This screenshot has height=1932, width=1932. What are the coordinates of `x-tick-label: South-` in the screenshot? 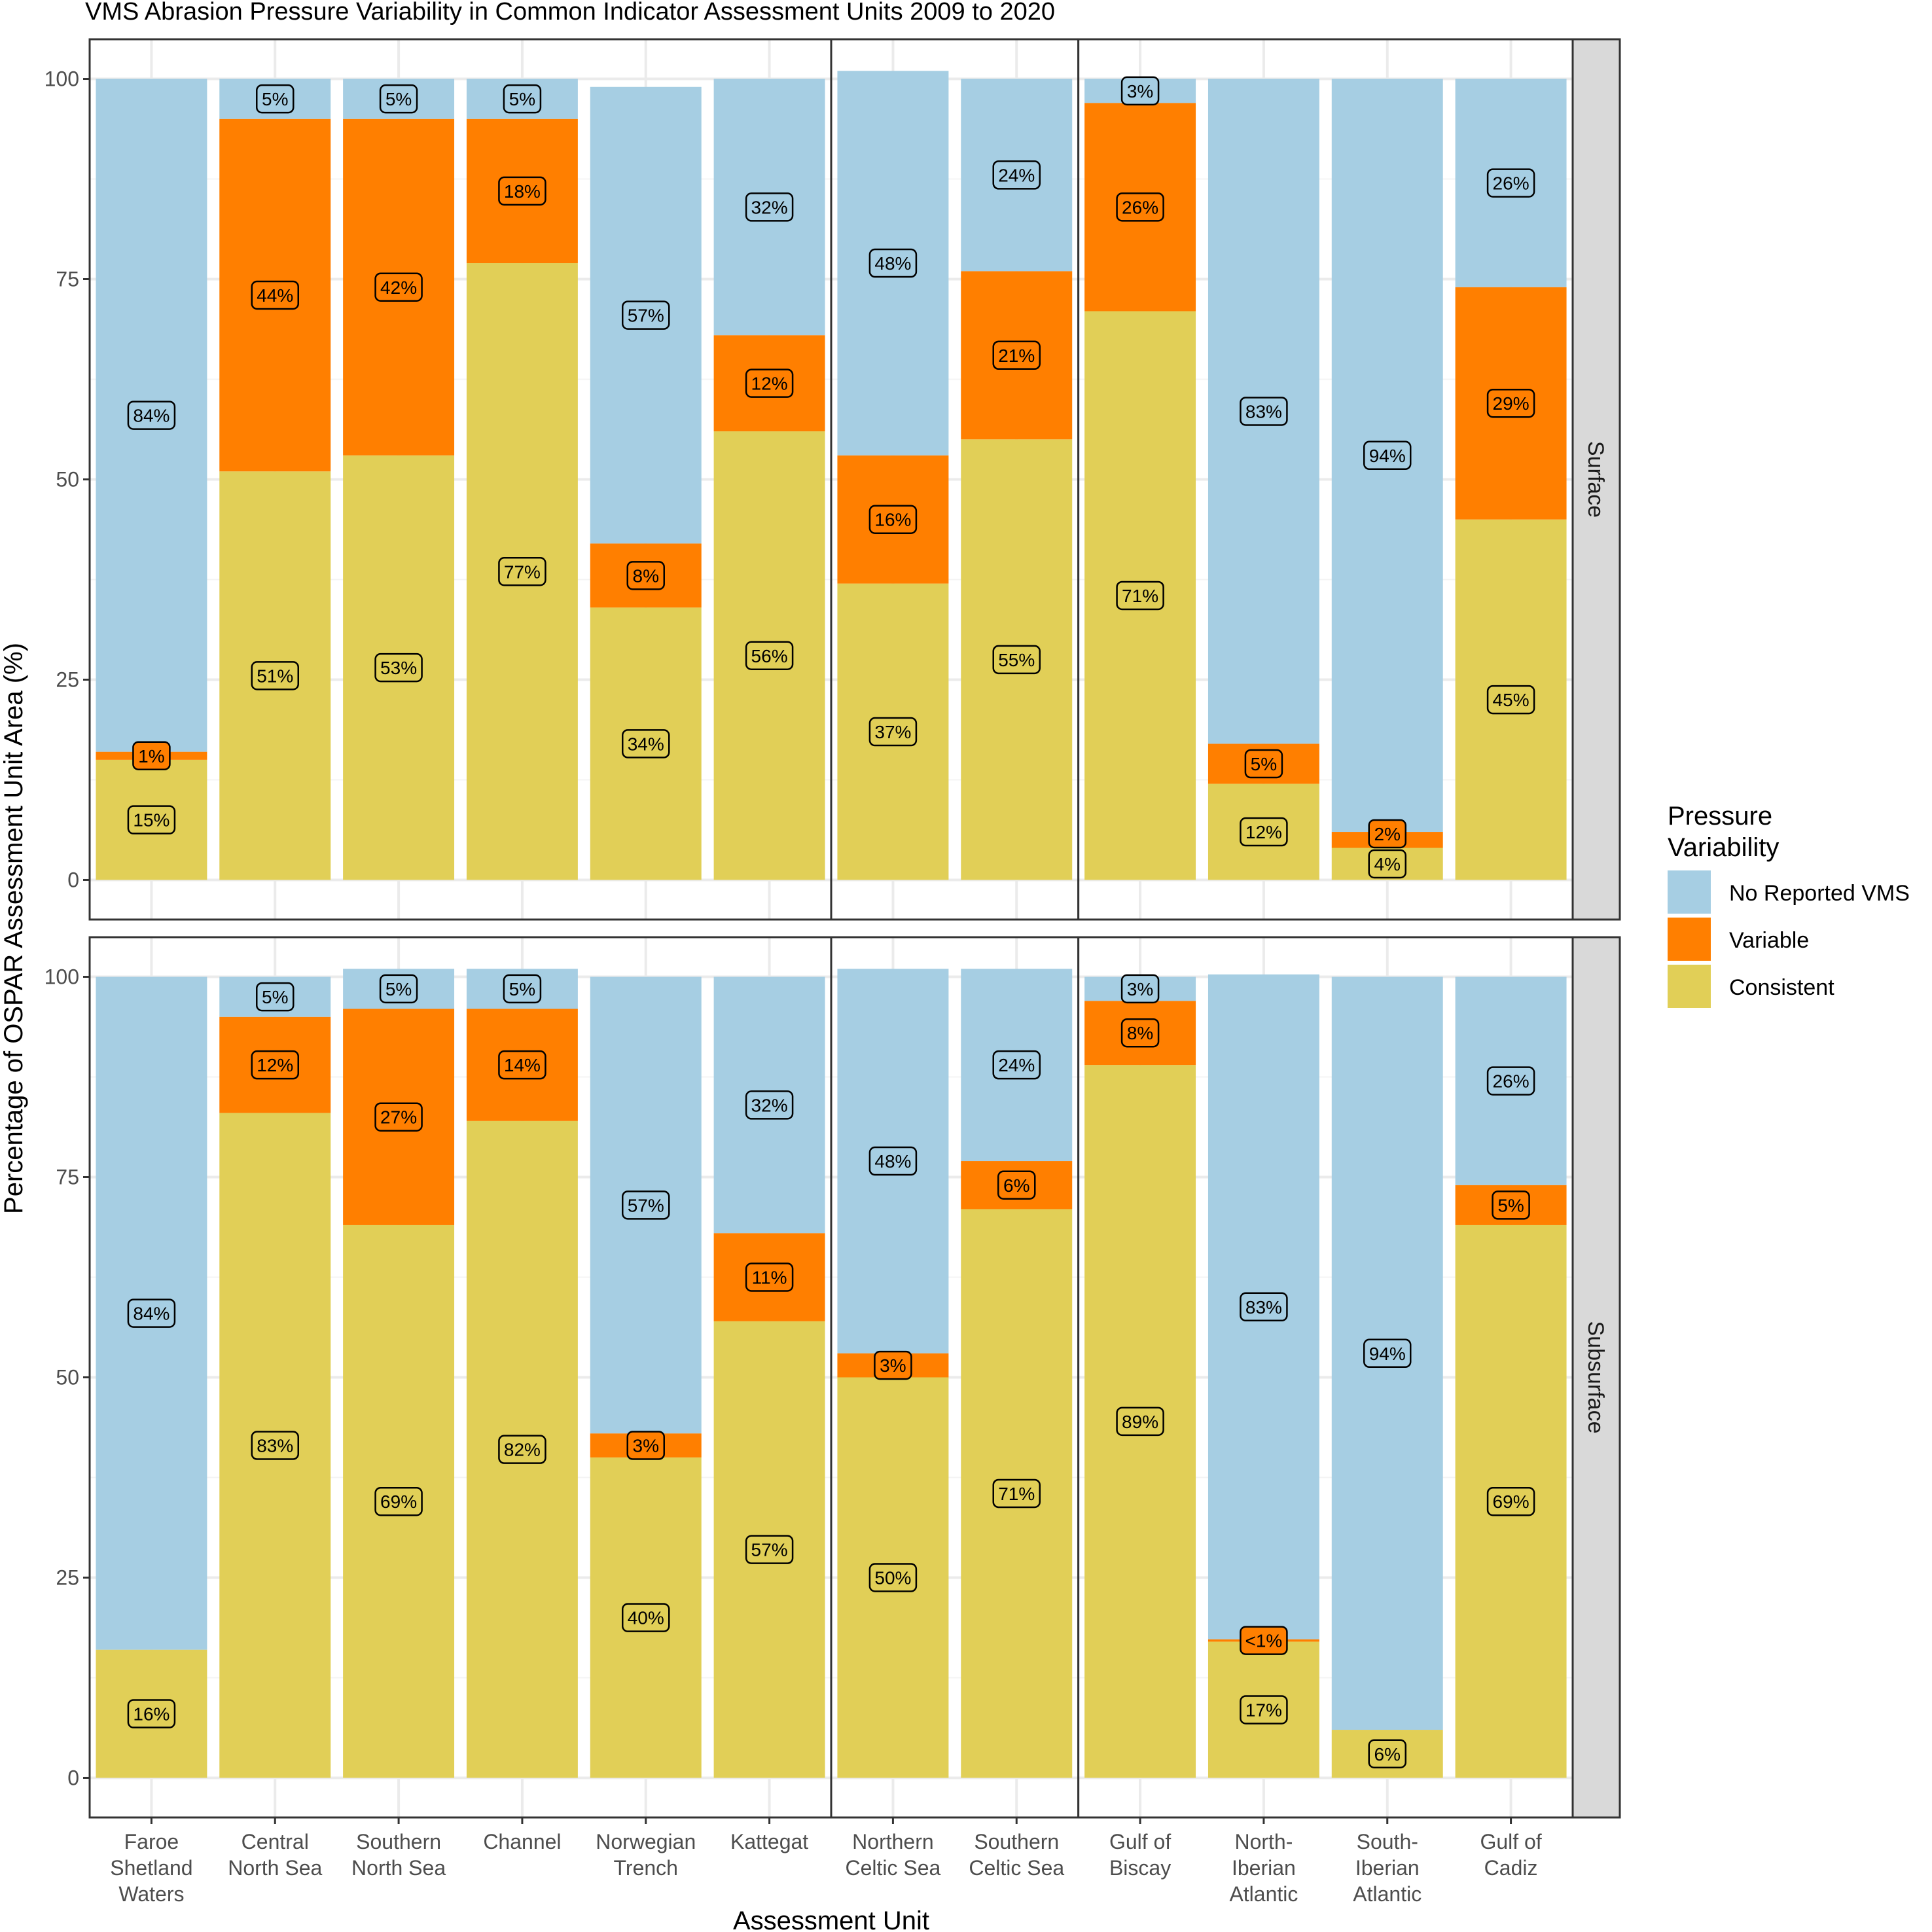 It's located at (1387, 1841).